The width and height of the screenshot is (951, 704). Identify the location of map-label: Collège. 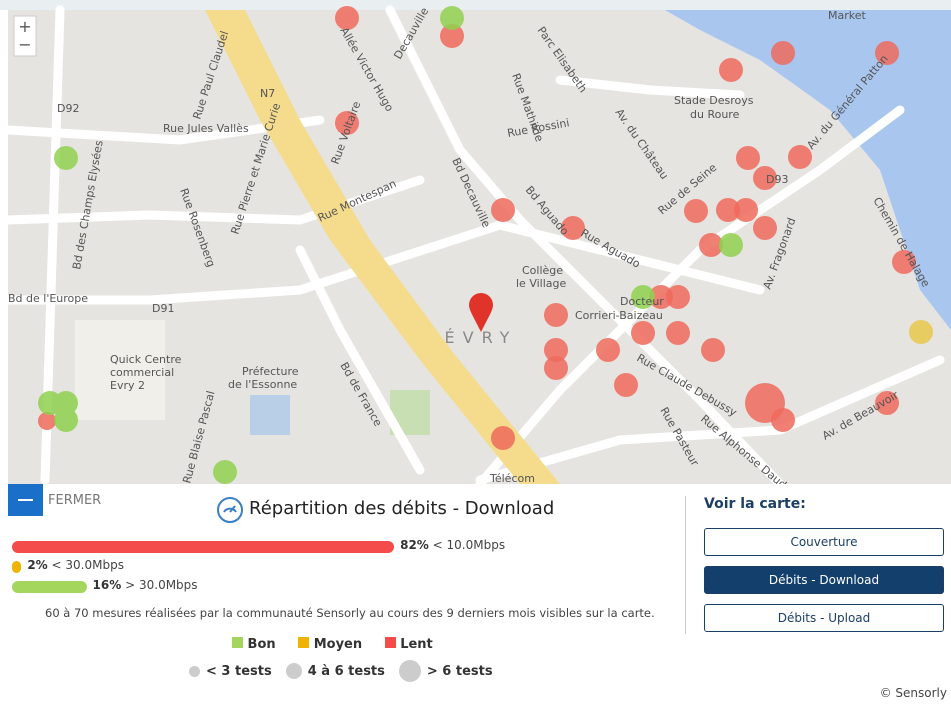
(542, 270).